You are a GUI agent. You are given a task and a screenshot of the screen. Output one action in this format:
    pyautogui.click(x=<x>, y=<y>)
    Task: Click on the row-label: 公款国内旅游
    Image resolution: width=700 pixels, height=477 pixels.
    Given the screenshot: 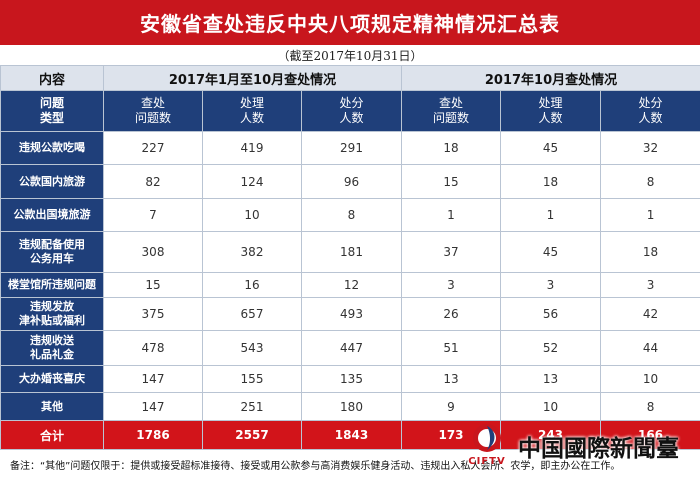 What is the action you would take?
    pyautogui.click(x=52, y=181)
    